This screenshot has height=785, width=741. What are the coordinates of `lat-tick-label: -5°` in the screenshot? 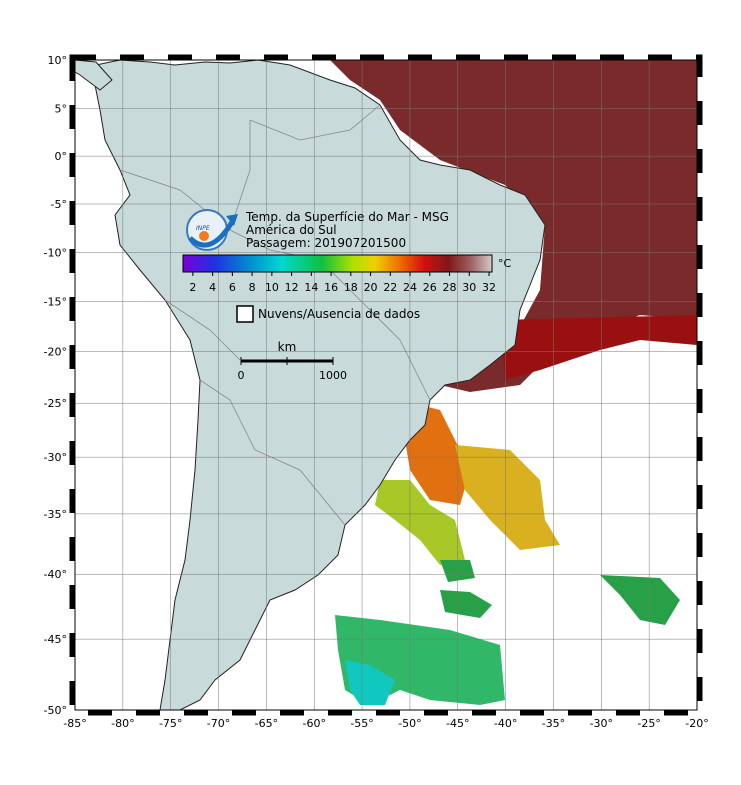 It's located at (59, 204).